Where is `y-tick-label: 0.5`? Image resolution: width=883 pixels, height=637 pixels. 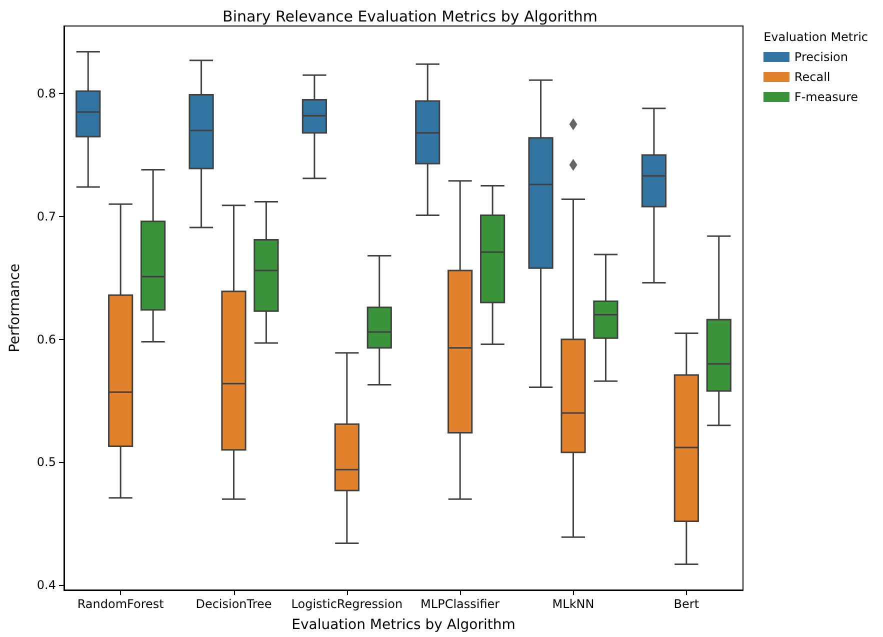 y-tick-label: 0.5 is located at coordinates (46, 462).